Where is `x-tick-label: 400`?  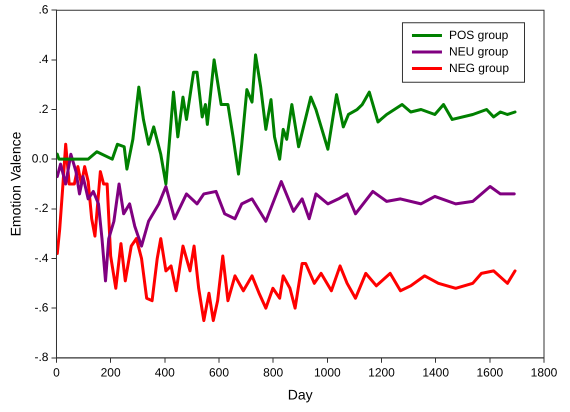 x-tick-label: 400 is located at coordinates (165, 372).